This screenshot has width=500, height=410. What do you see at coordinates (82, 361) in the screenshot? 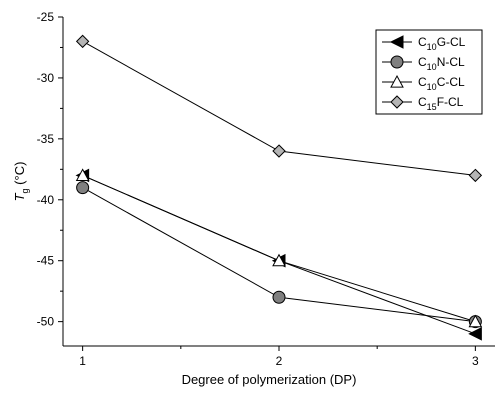
I see `x-tick-label: 1` at bounding box center [82, 361].